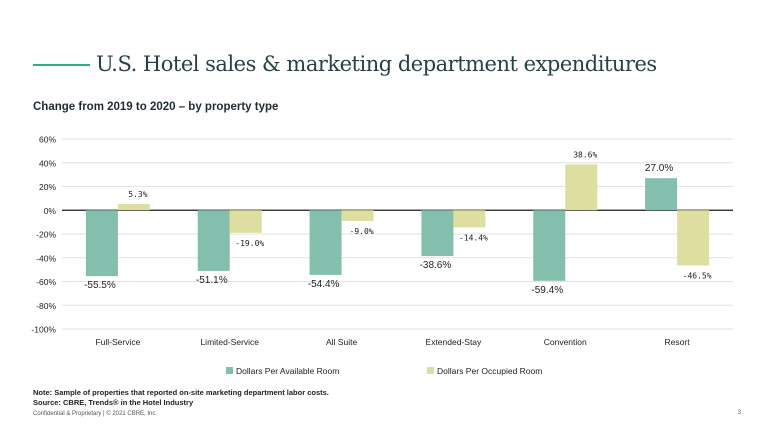  Describe the element at coordinates (46, 282) in the screenshot. I see `y-tick-label: -60%` at that location.